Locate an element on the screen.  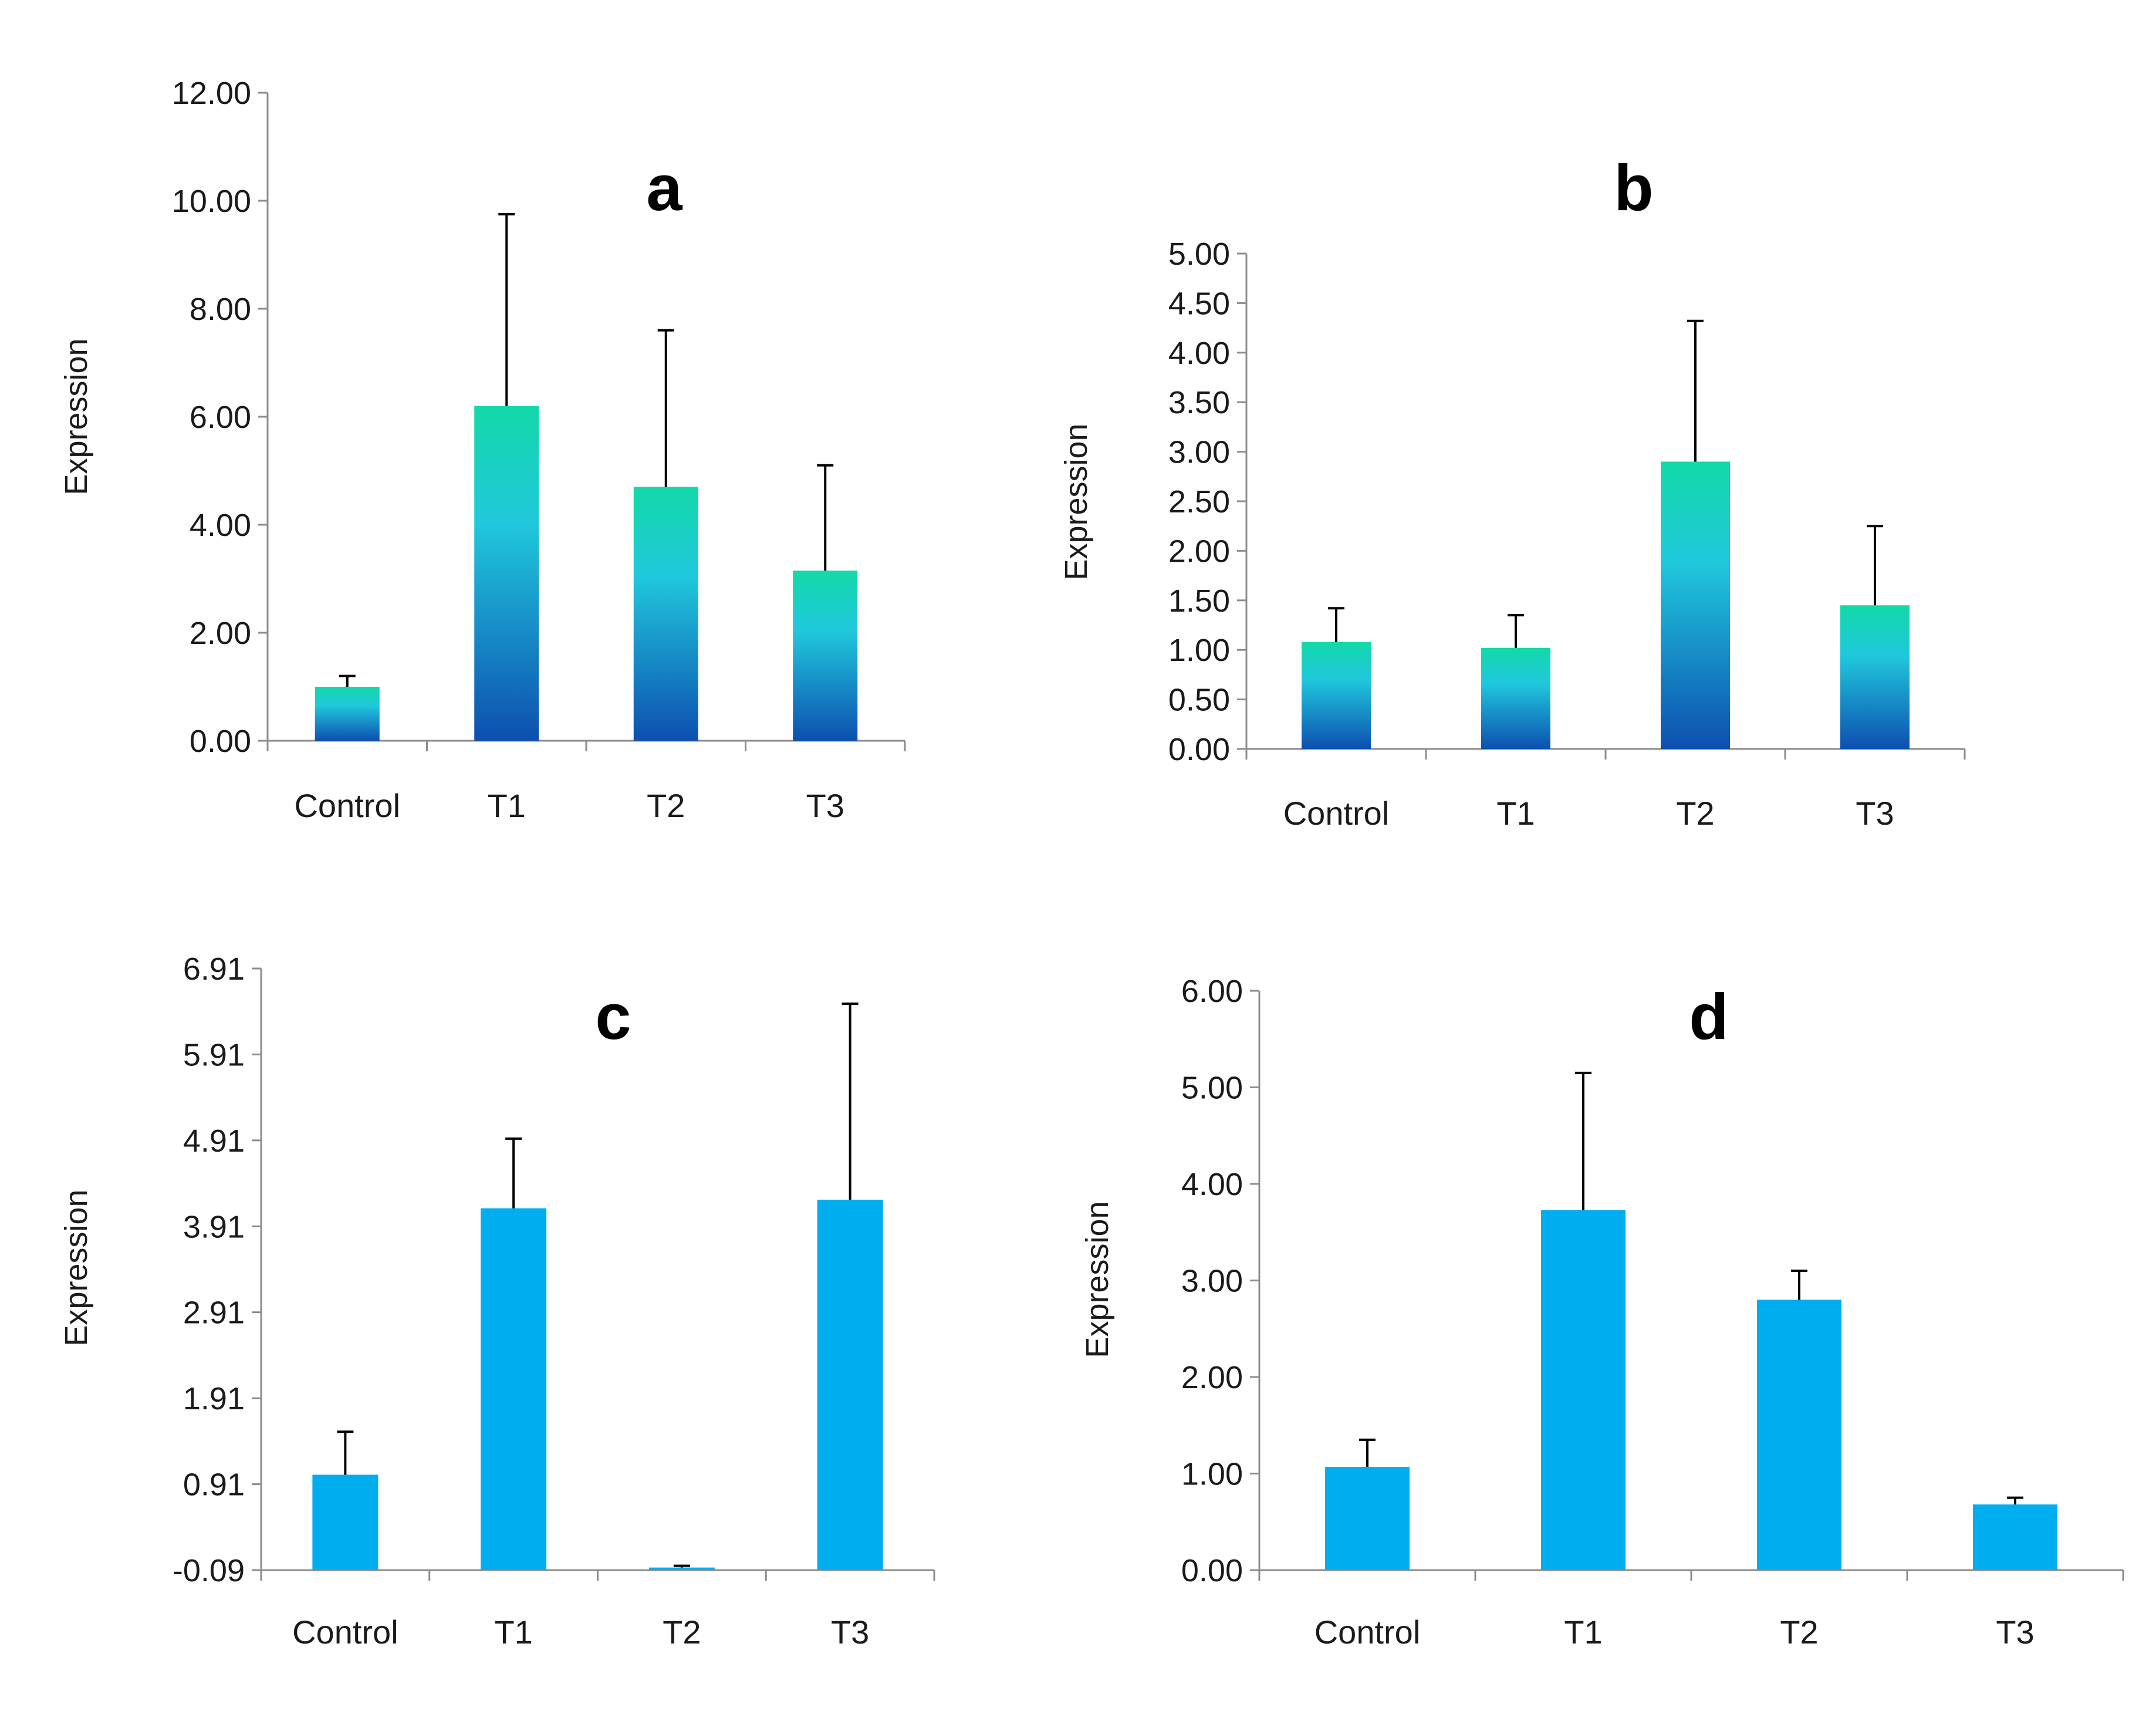
y-tick-label: 12.00 is located at coordinates (211, 93).